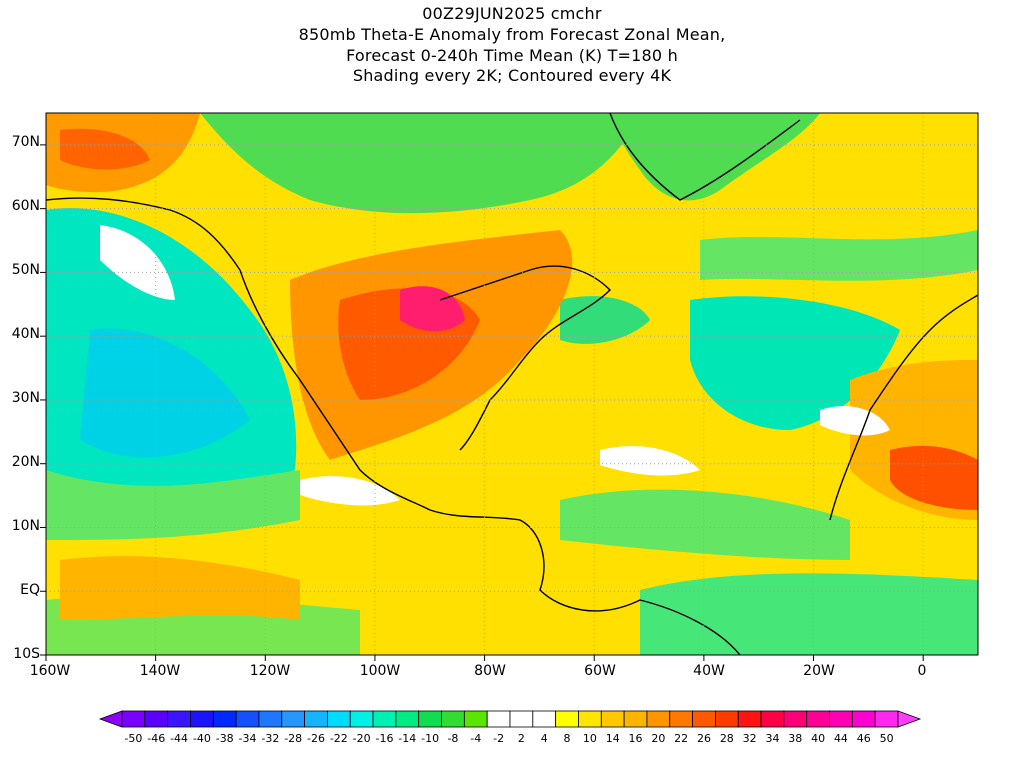  Describe the element at coordinates (544, 738) in the screenshot. I see `colorbar-label: 4` at that location.